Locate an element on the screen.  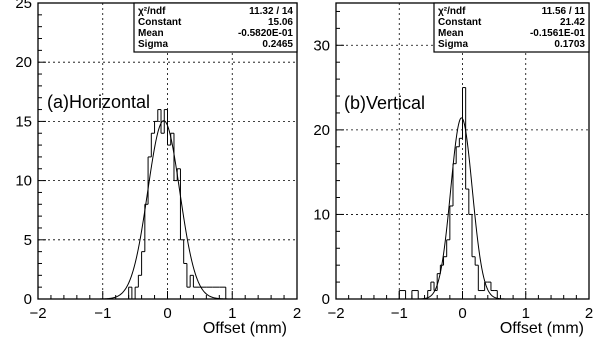
stats-value: 21.42 is located at coordinates (572, 22).